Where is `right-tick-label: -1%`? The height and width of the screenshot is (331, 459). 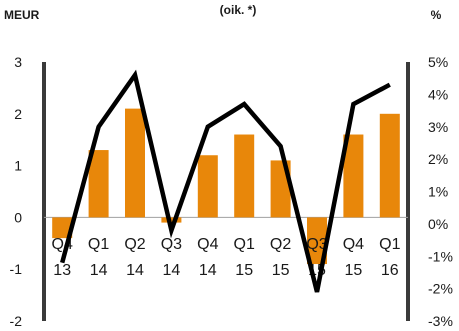
right-tick-label: -1% is located at coordinates (440, 256).